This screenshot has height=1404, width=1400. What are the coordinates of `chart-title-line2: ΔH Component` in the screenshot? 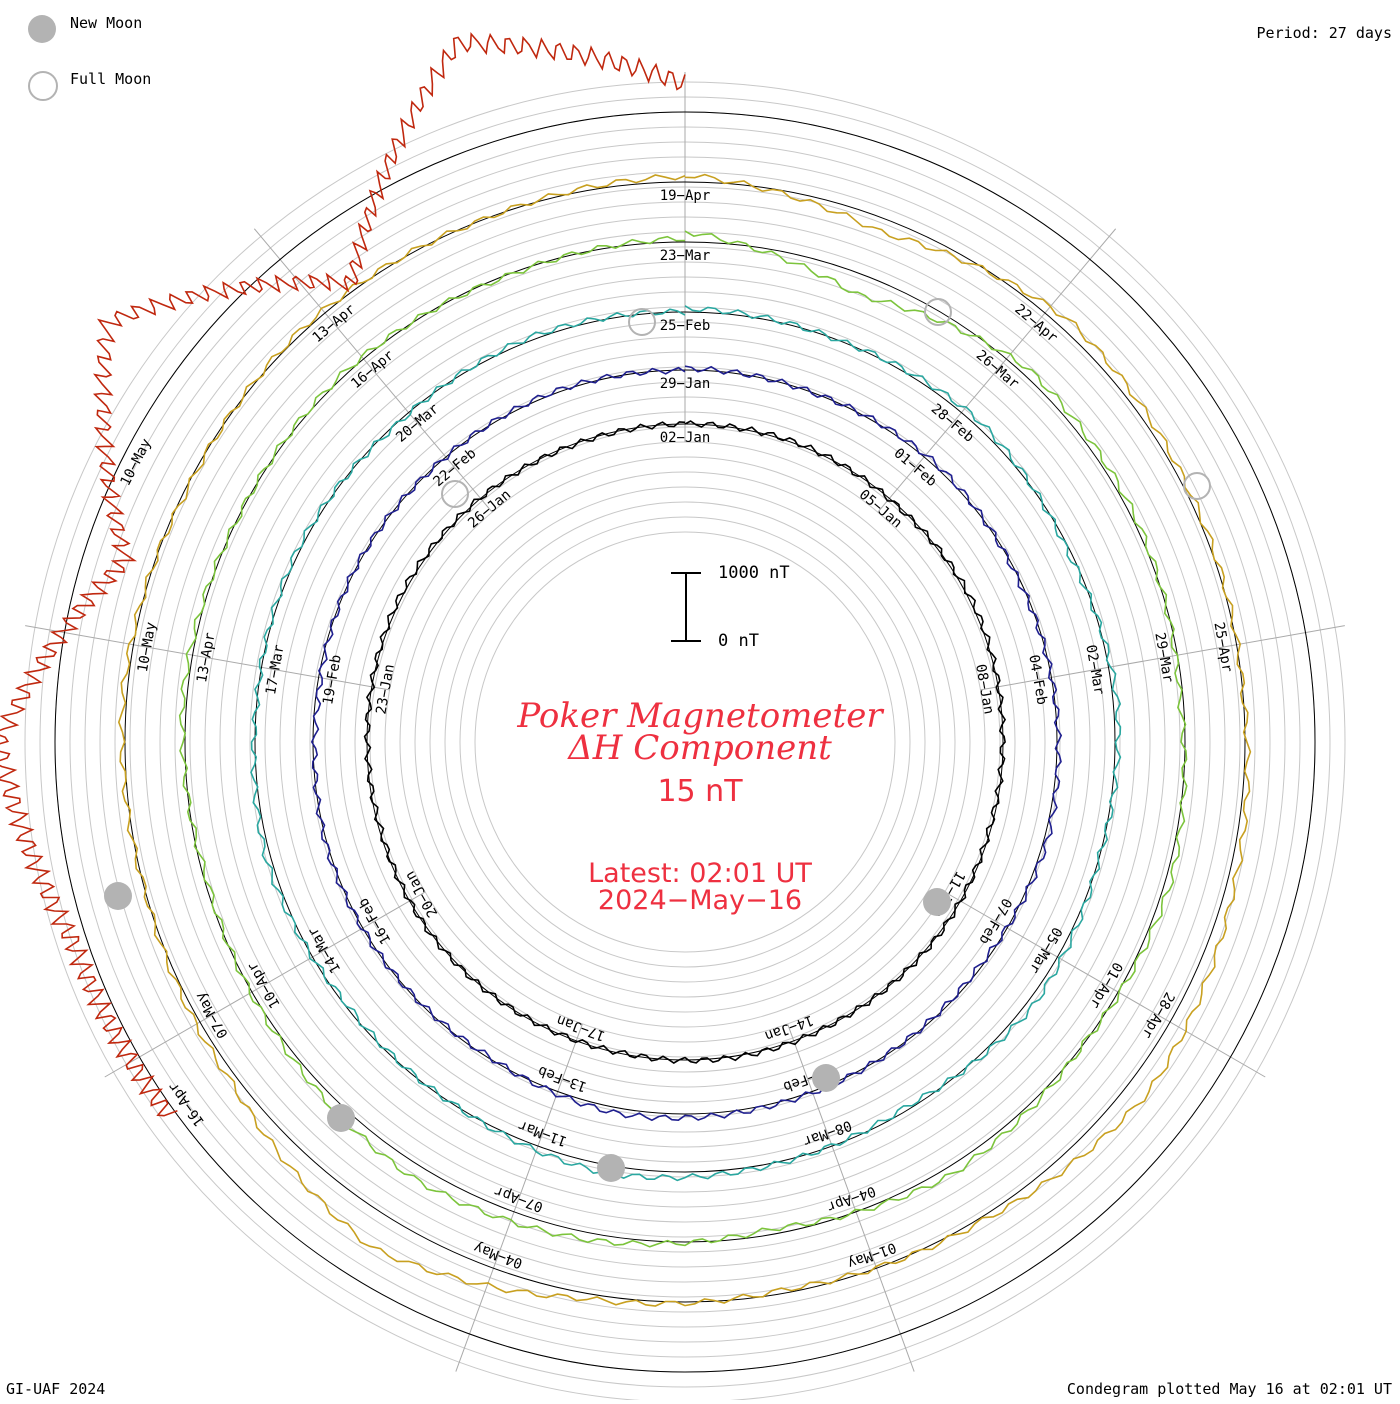 It's located at (700, 748).